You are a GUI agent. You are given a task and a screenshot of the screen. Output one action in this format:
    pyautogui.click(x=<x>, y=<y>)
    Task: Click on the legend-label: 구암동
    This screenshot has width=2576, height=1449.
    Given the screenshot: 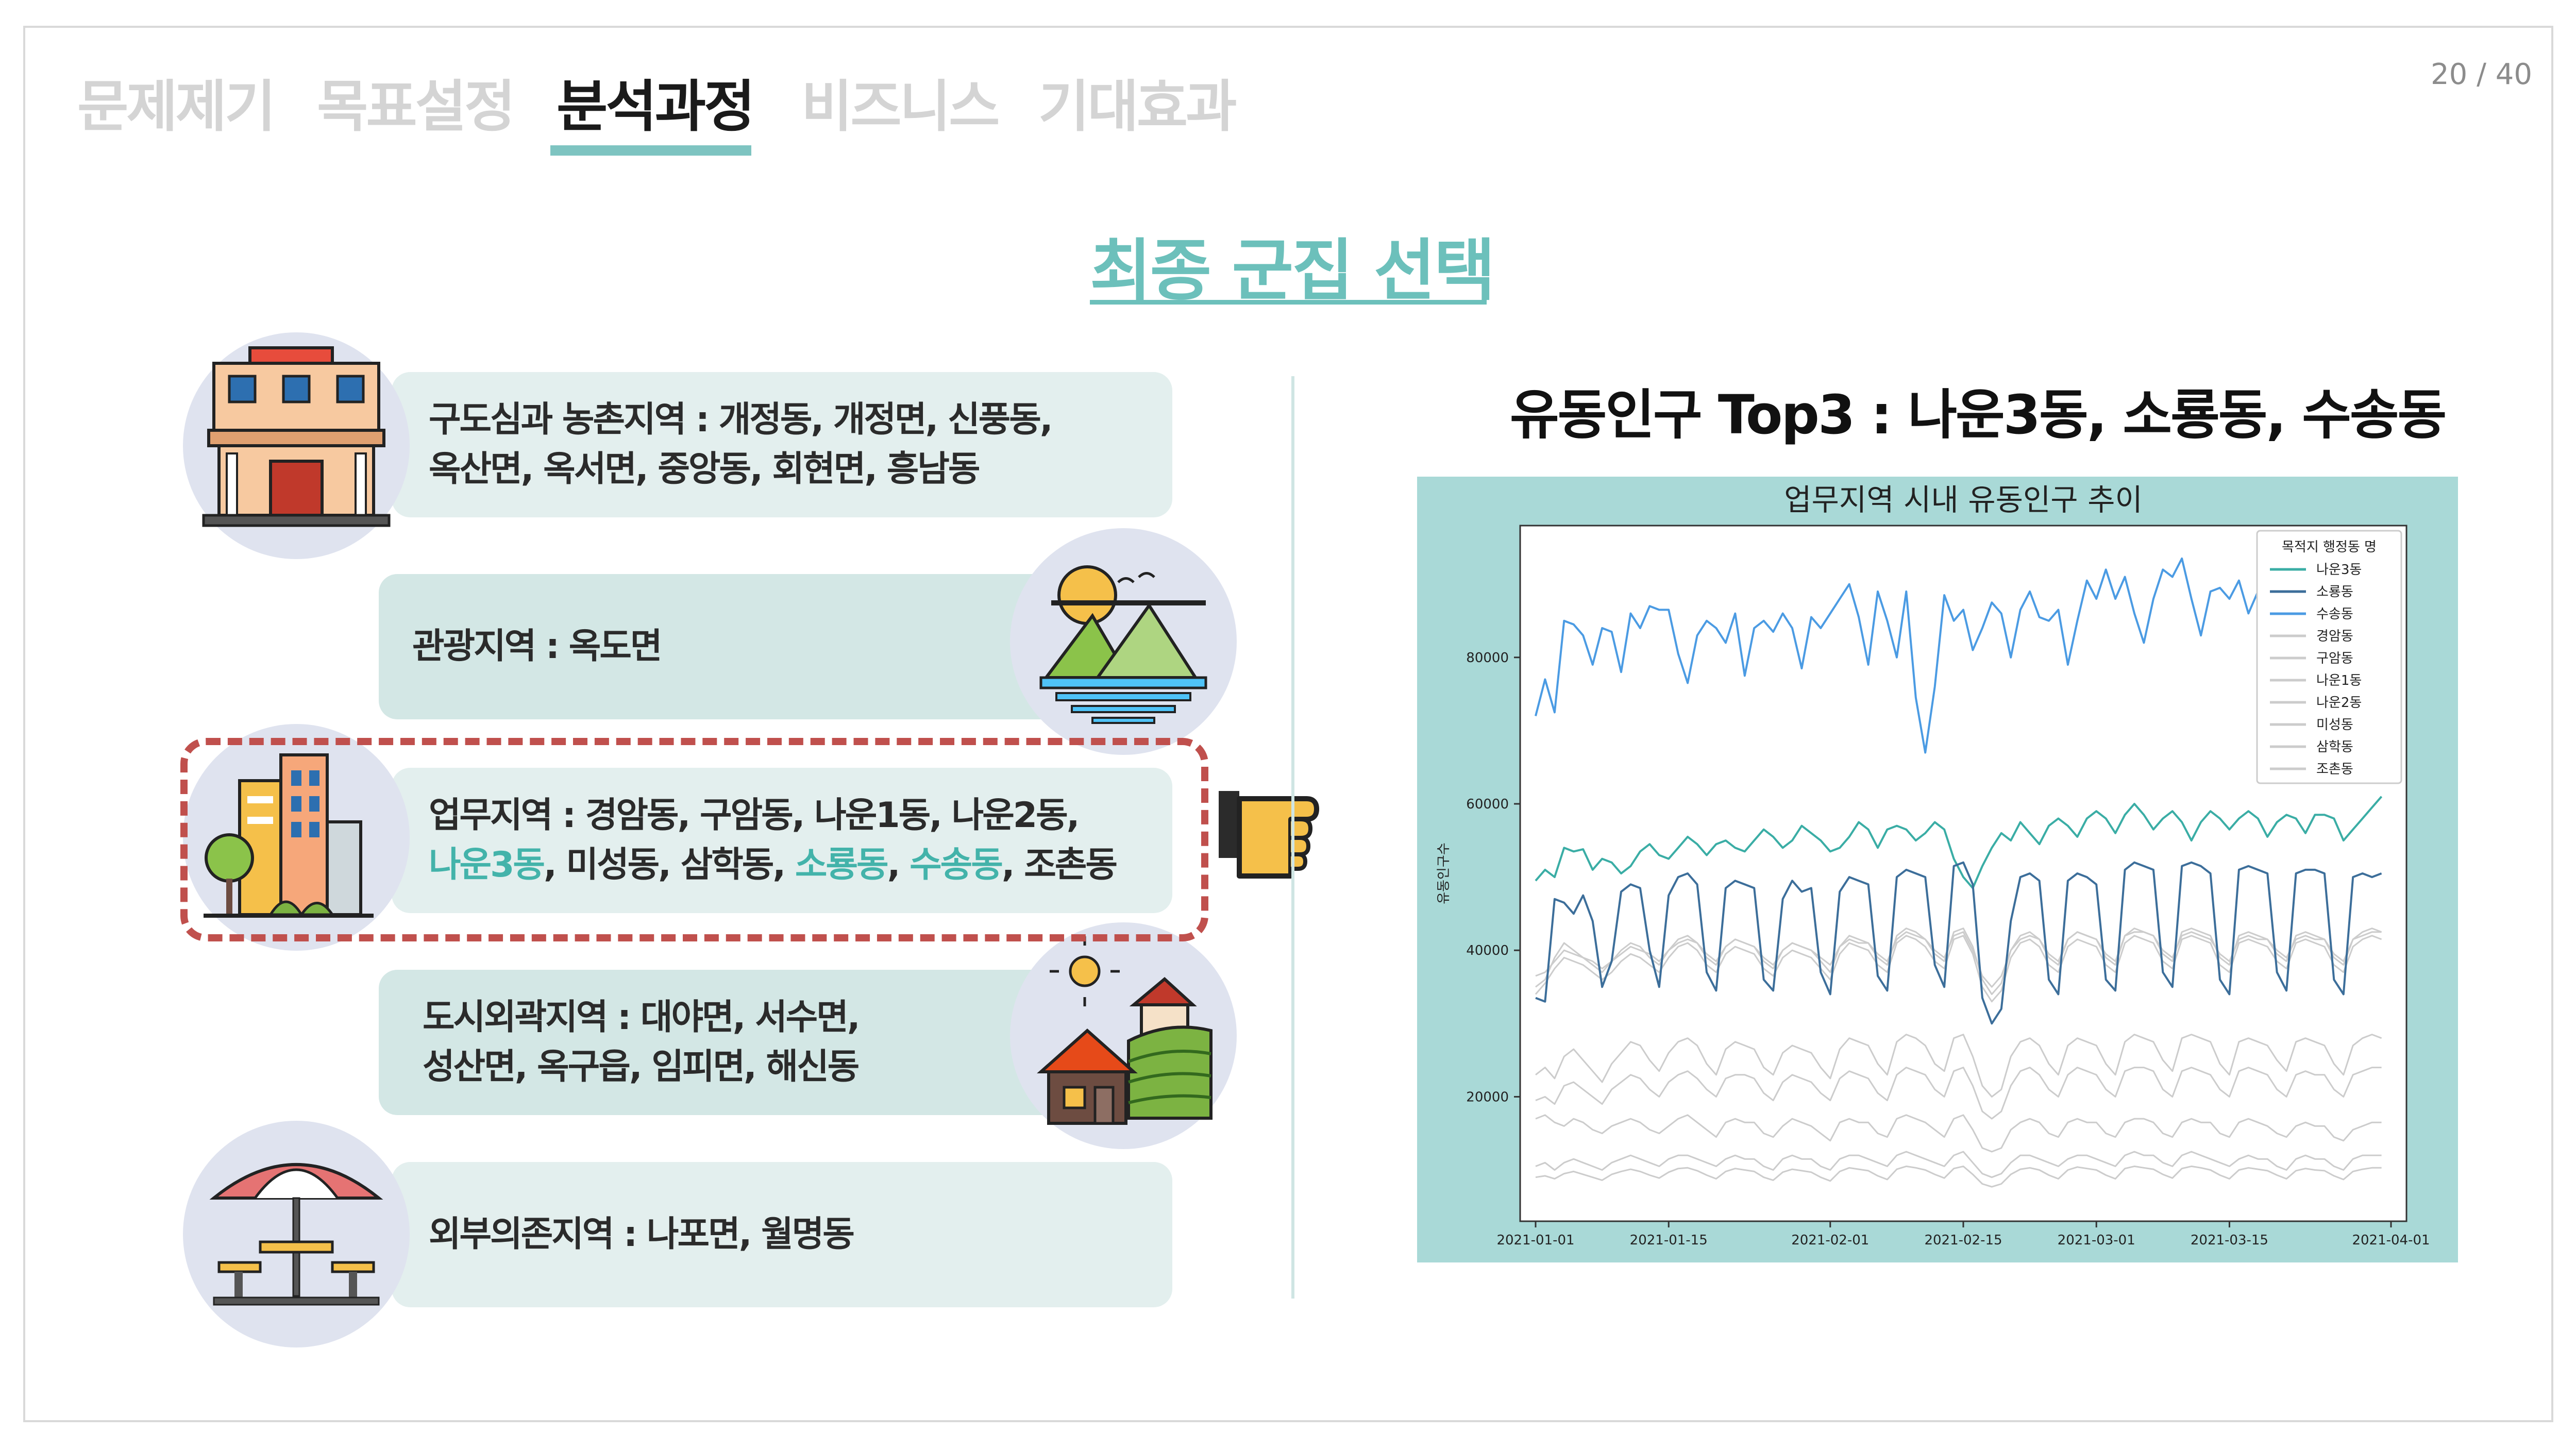 What is the action you would take?
    pyautogui.click(x=2334, y=658)
    